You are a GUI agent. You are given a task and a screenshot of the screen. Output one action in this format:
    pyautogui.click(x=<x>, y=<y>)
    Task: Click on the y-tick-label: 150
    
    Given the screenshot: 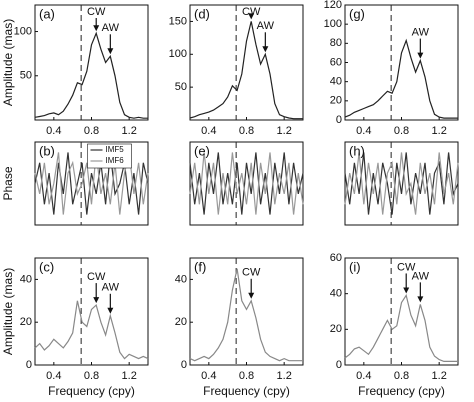 What is the action you would take?
    pyautogui.click(x=178, y=21)
    